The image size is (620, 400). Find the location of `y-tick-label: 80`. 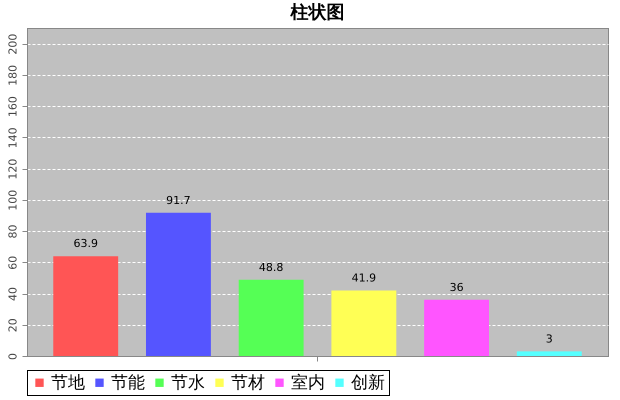

y-tick-label: 80 is located at coordinates (13, 231).